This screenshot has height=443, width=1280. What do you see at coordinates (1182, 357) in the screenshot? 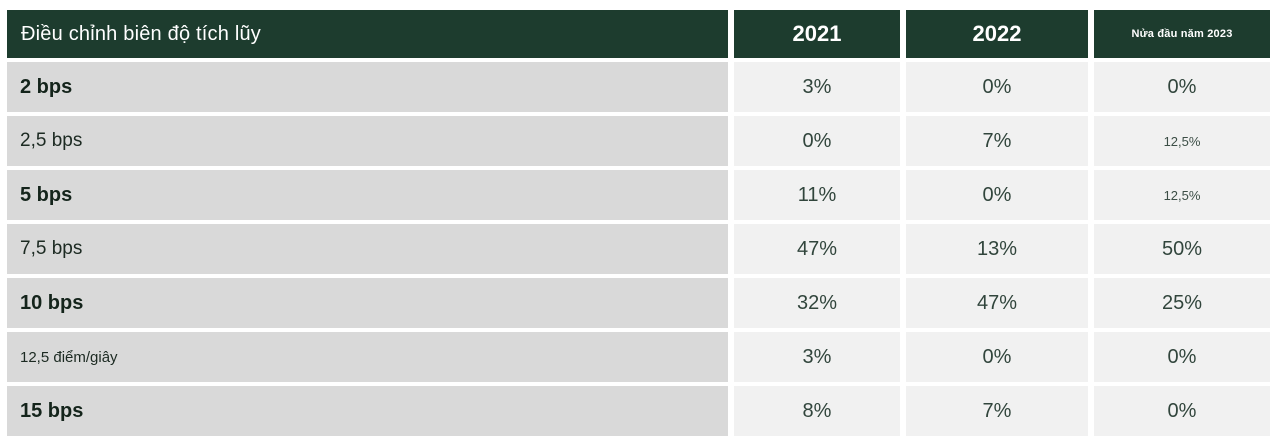
I see `value-12-5-2023: 0%` at bounding box center [1182, 357].